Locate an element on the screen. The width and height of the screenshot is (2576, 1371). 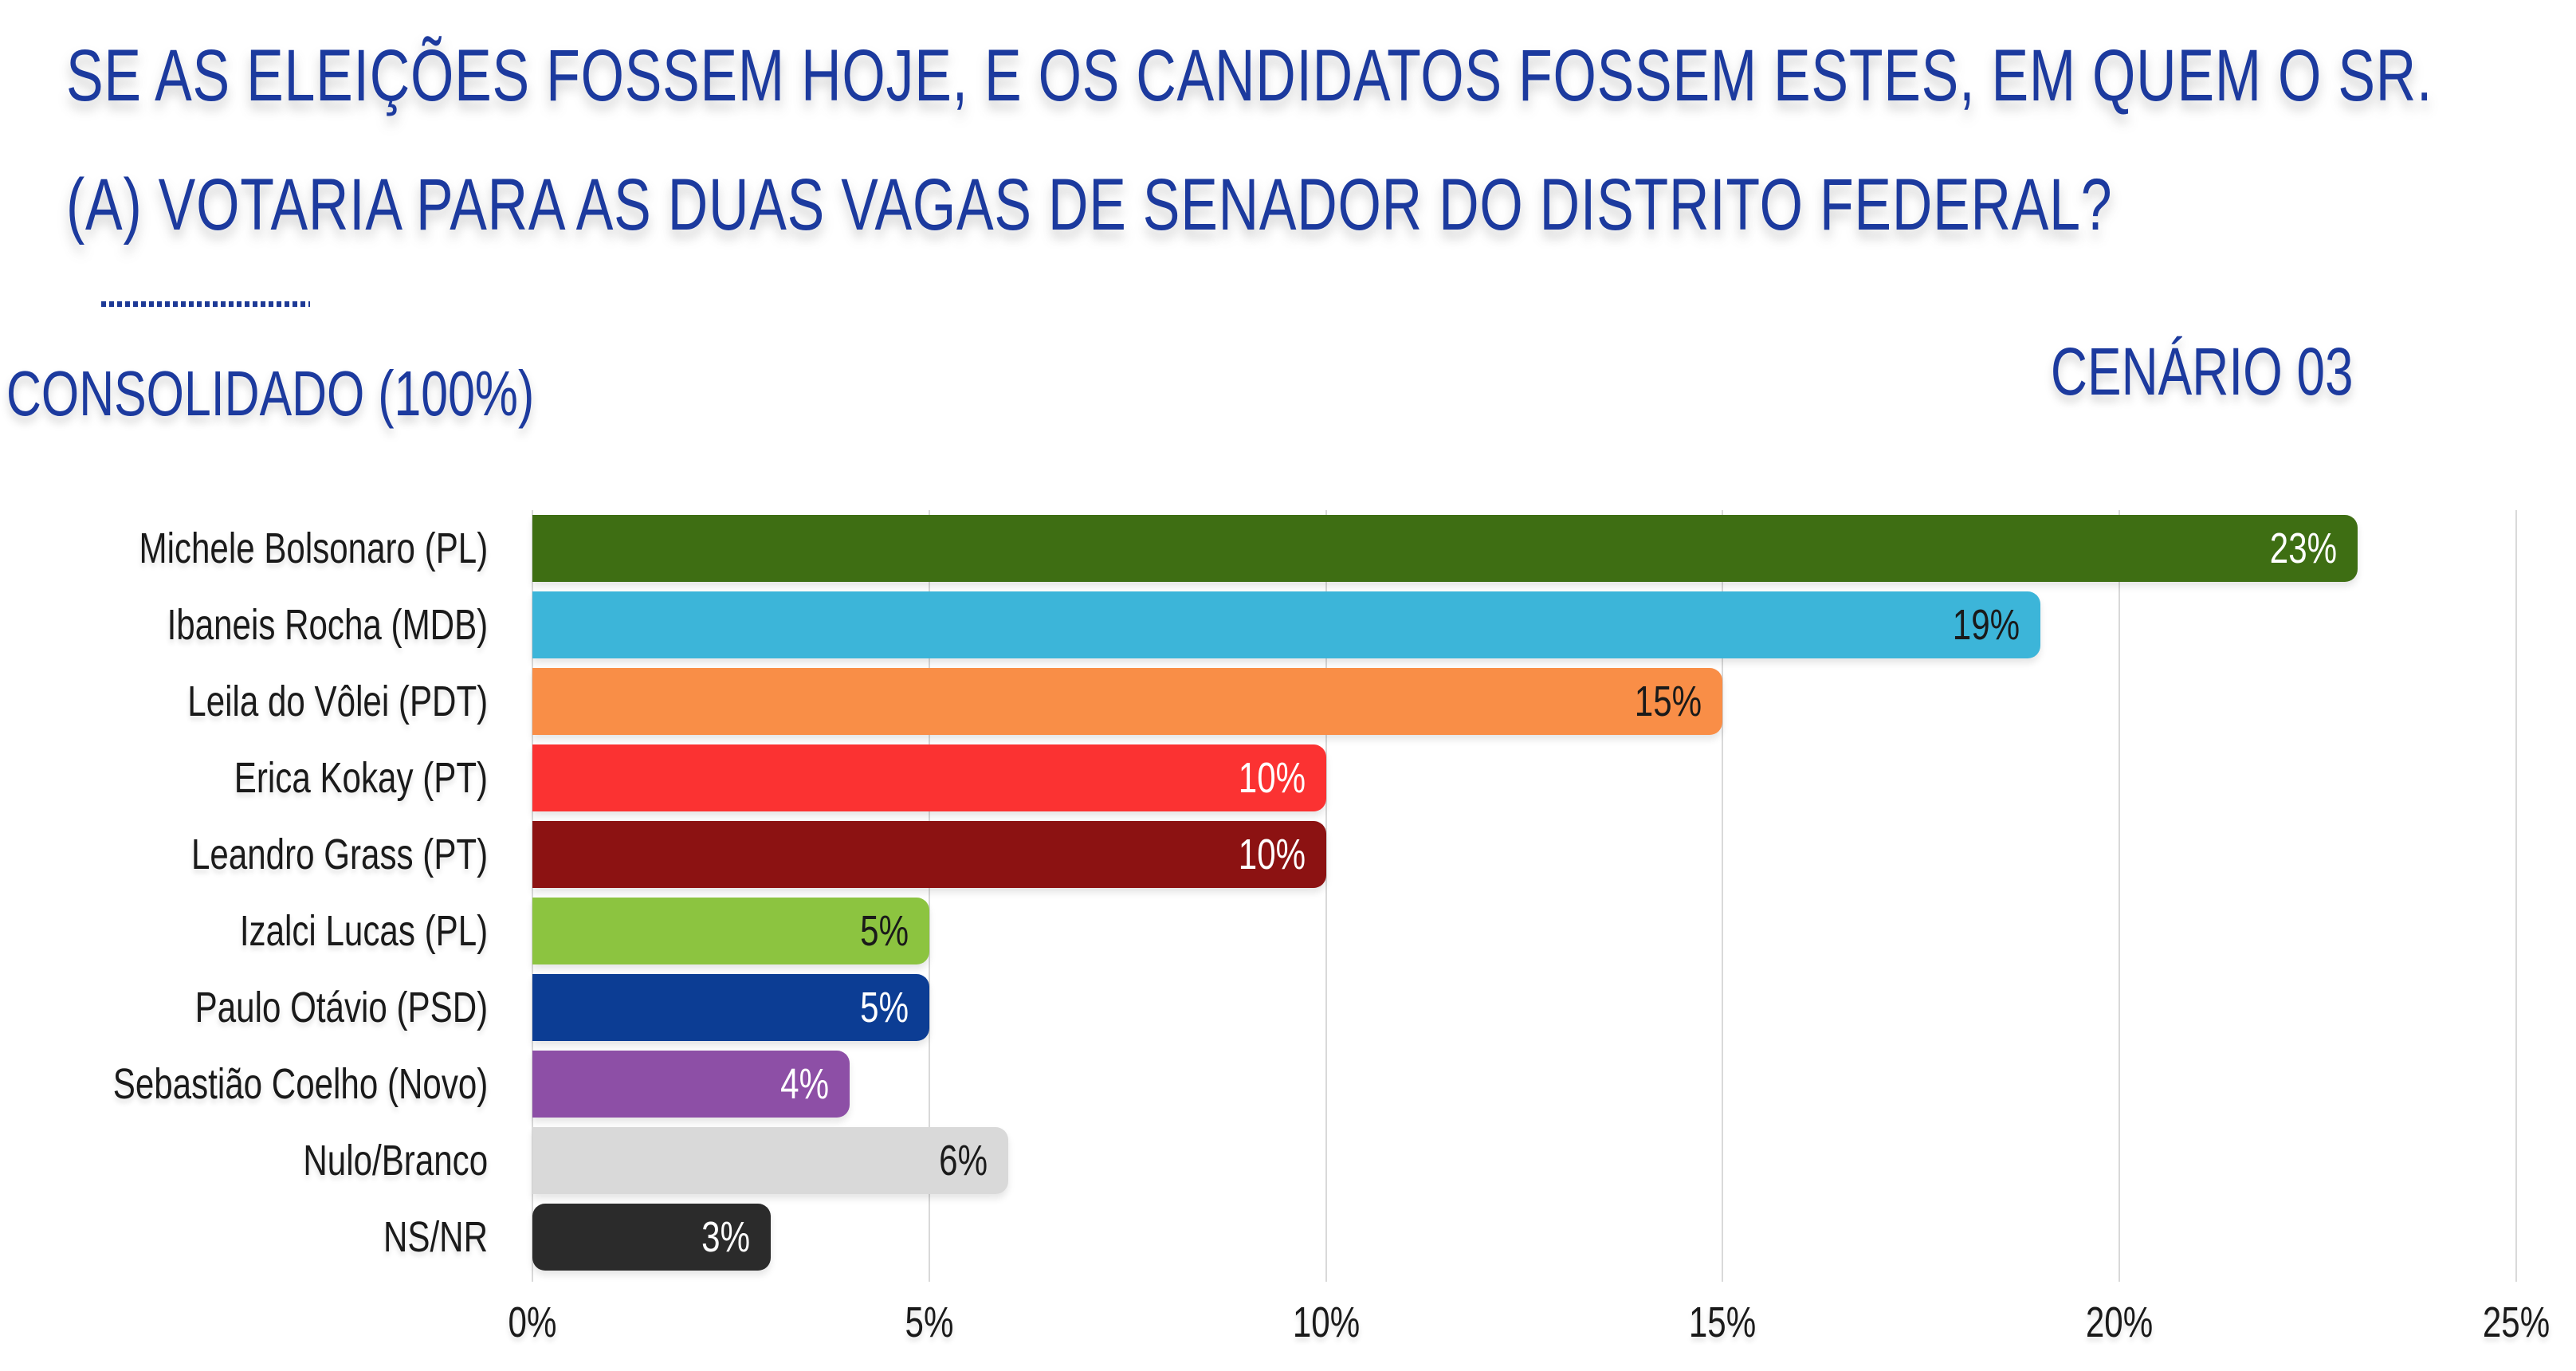
bar: 3% is located at coordinates (651, 1237).